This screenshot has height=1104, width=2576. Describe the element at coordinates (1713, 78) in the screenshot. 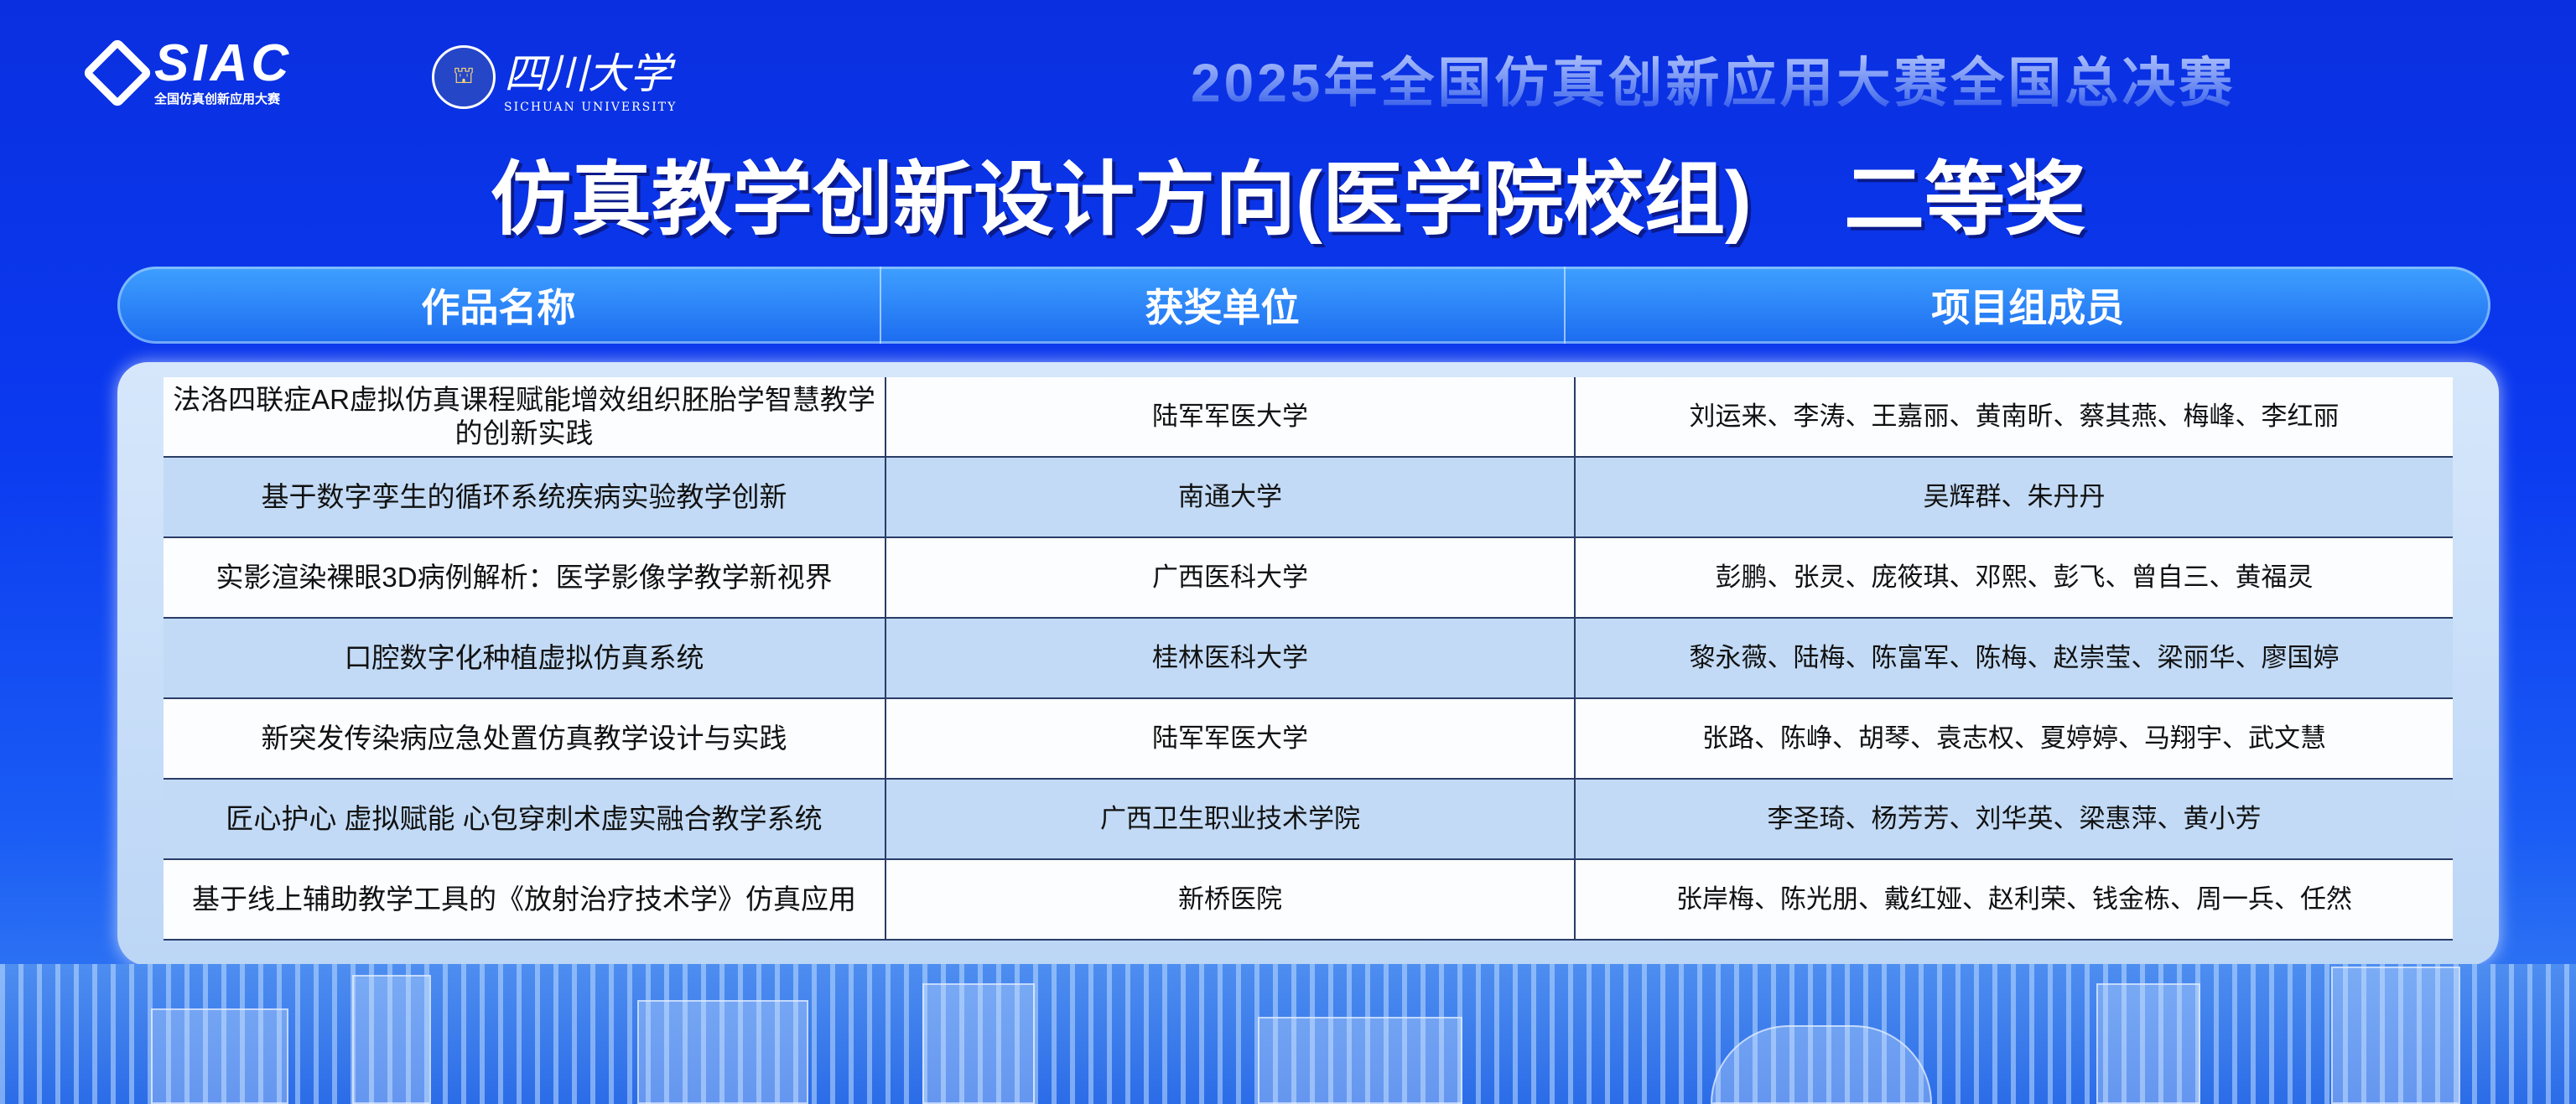

I see `event-title: 2025年全国仿真创新应用大赛全国总决赛` at that location.